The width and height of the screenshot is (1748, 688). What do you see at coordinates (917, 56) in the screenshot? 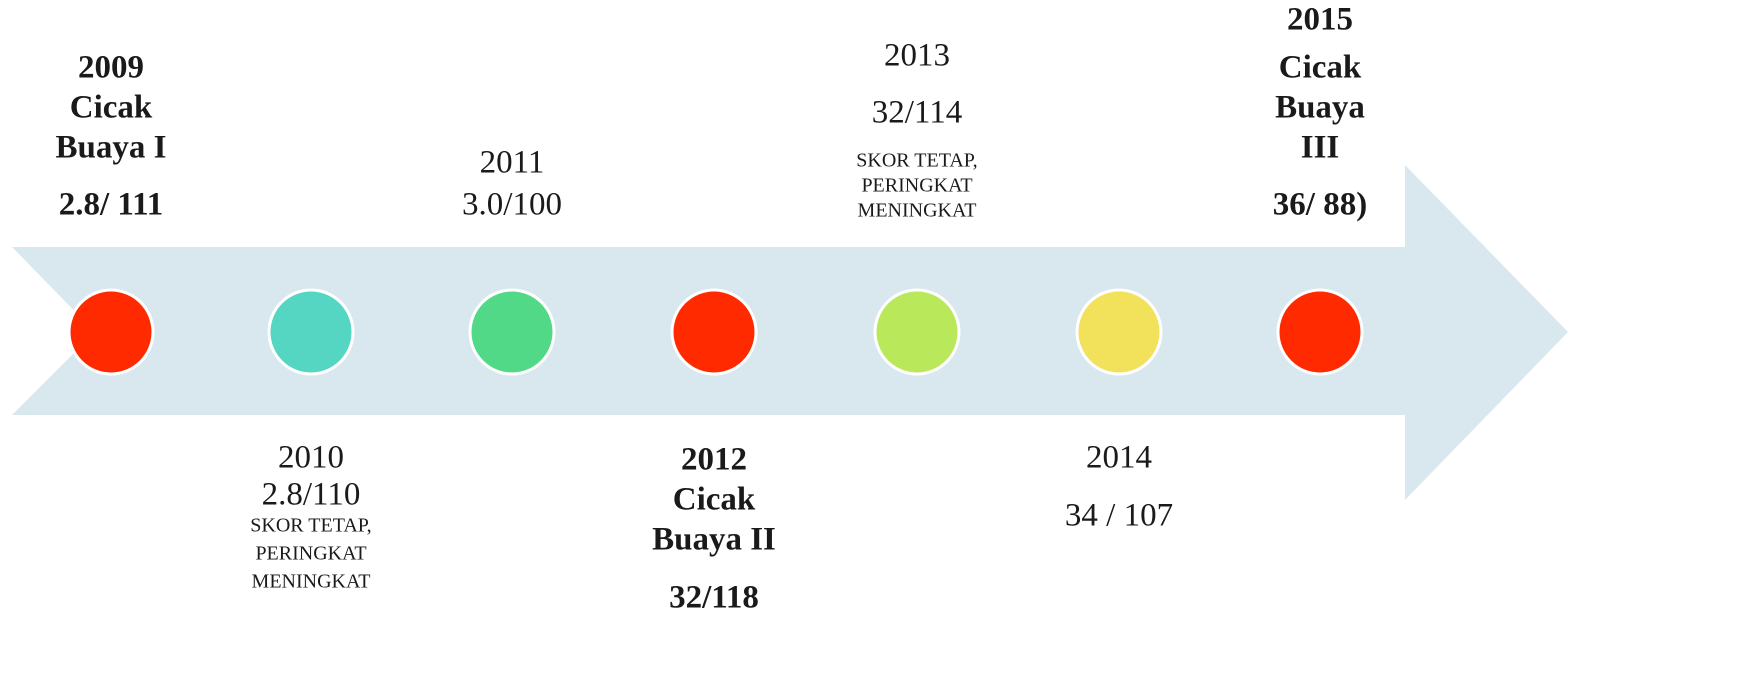
I see `event-label: 2013` at bounding box center [917, 56].